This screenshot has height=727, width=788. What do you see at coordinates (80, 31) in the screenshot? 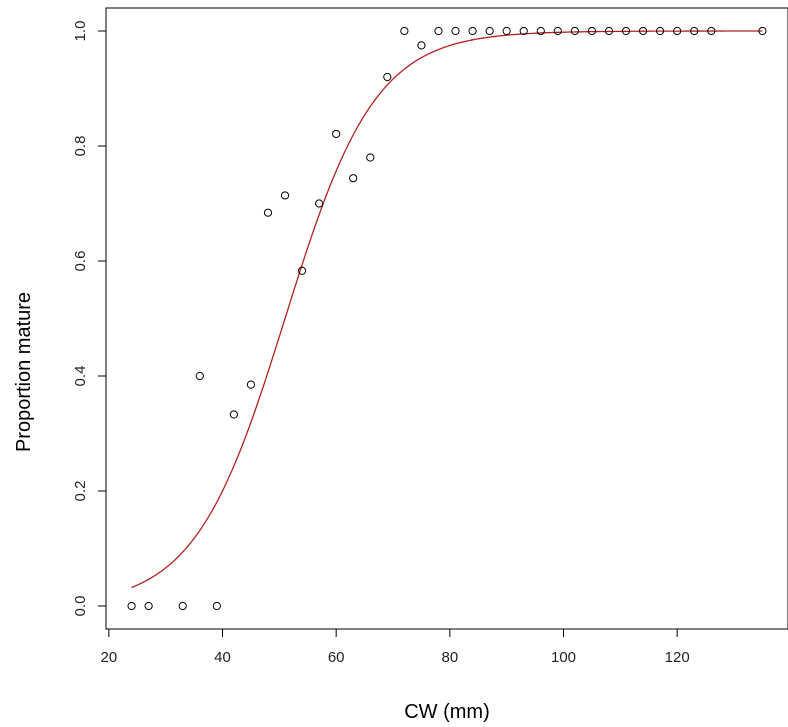
I see `y-tick-label: 1.0` at bounding box center [80, 31].